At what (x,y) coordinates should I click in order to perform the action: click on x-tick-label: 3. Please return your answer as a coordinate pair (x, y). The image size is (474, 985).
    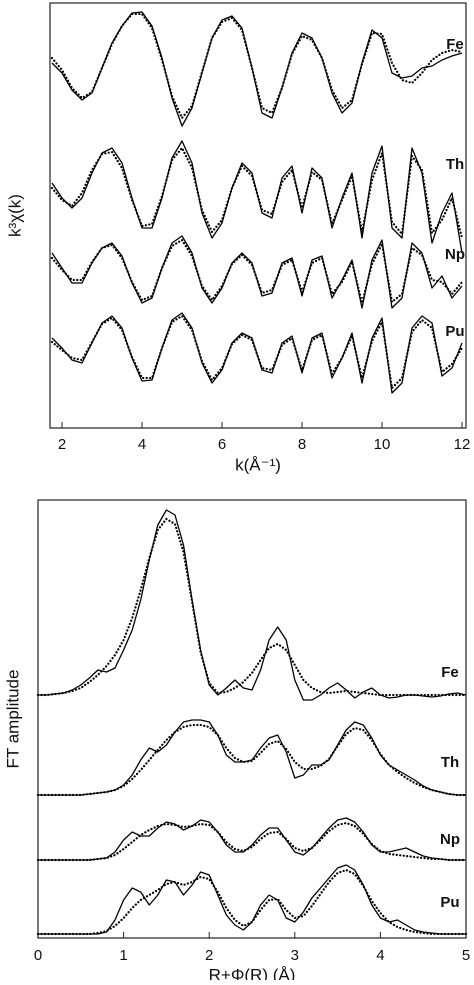
    Looking at the image, I should click on (295, 955).